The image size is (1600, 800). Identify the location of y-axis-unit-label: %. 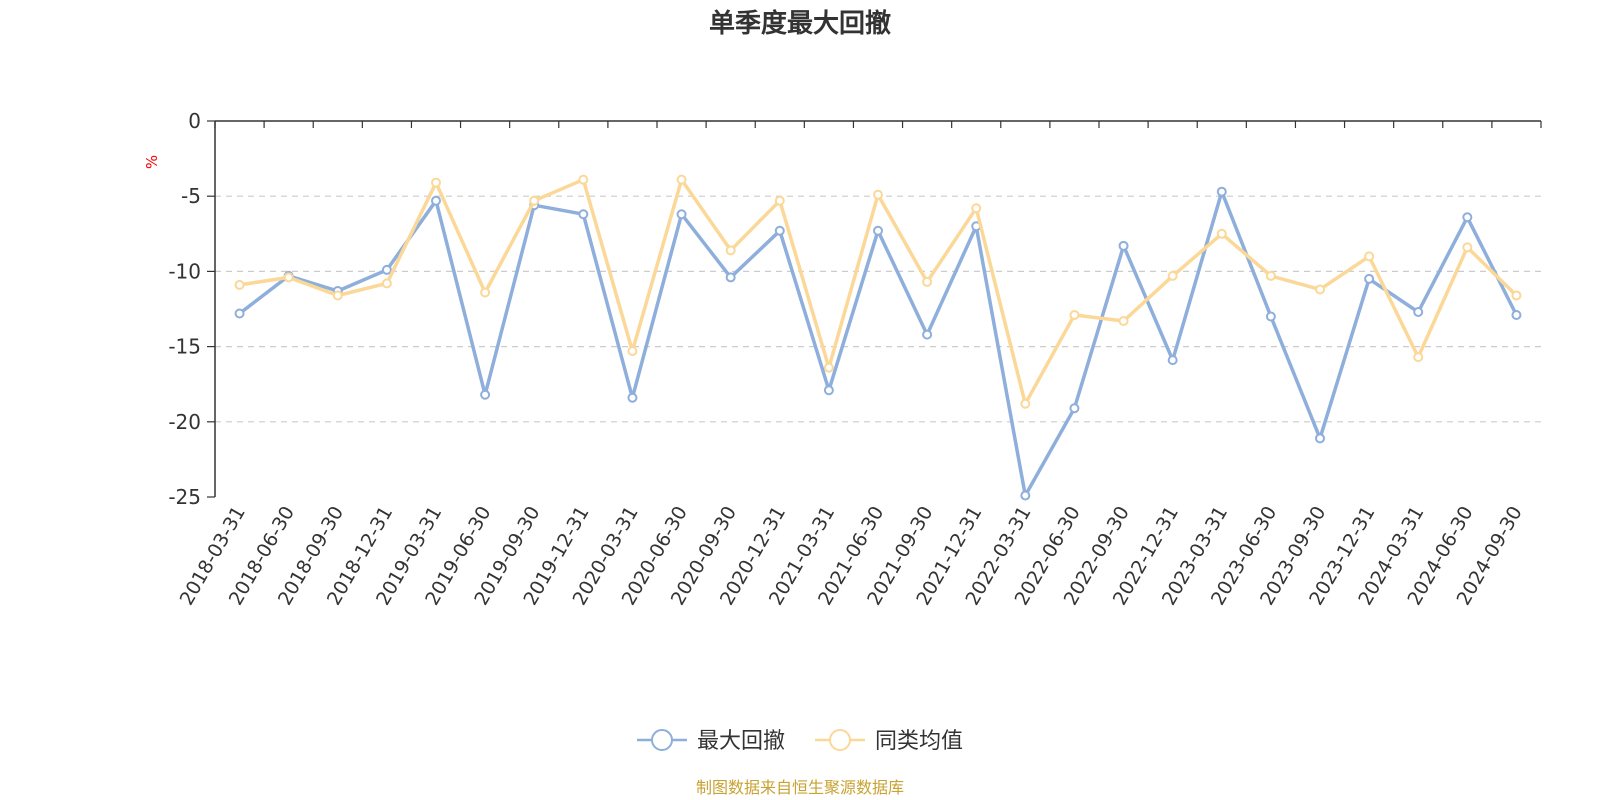
(152, 162).